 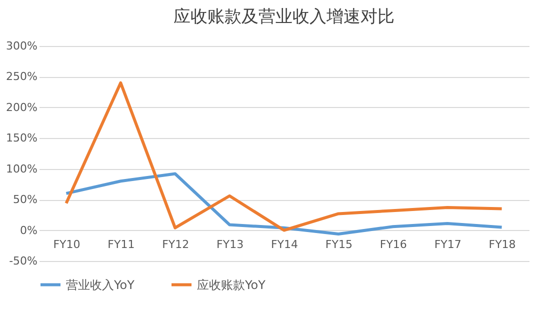 I want to click on x-tick-label: FY16, so click(x=393, y=244).